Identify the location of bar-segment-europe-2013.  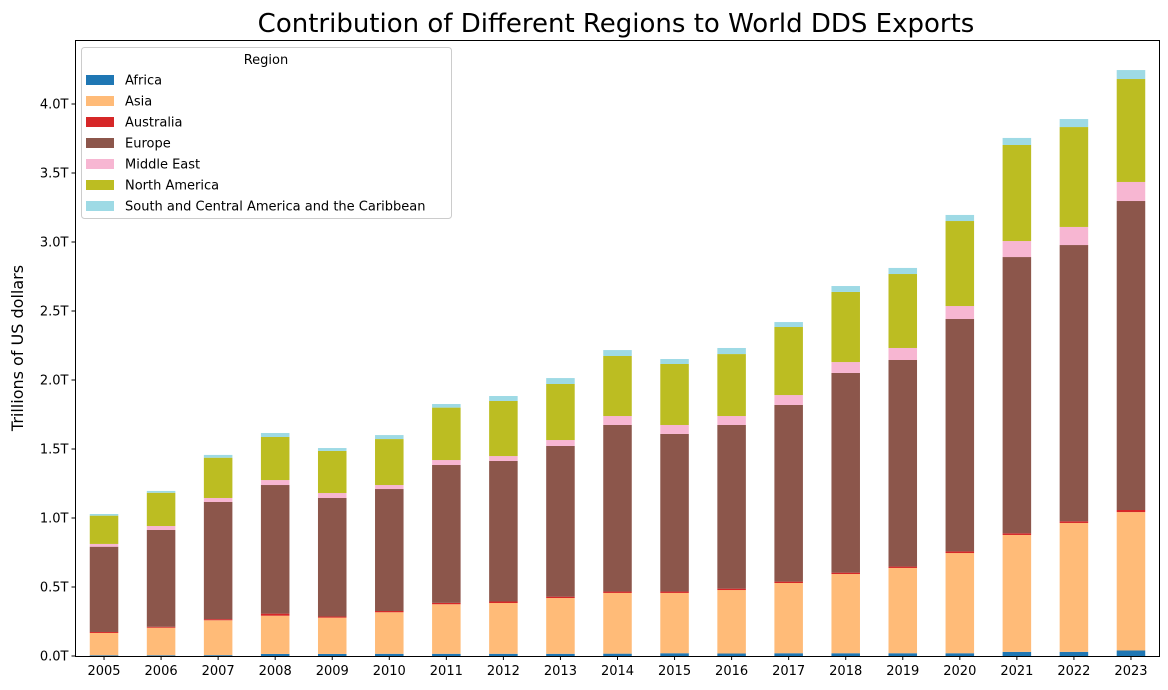
(560, 521).